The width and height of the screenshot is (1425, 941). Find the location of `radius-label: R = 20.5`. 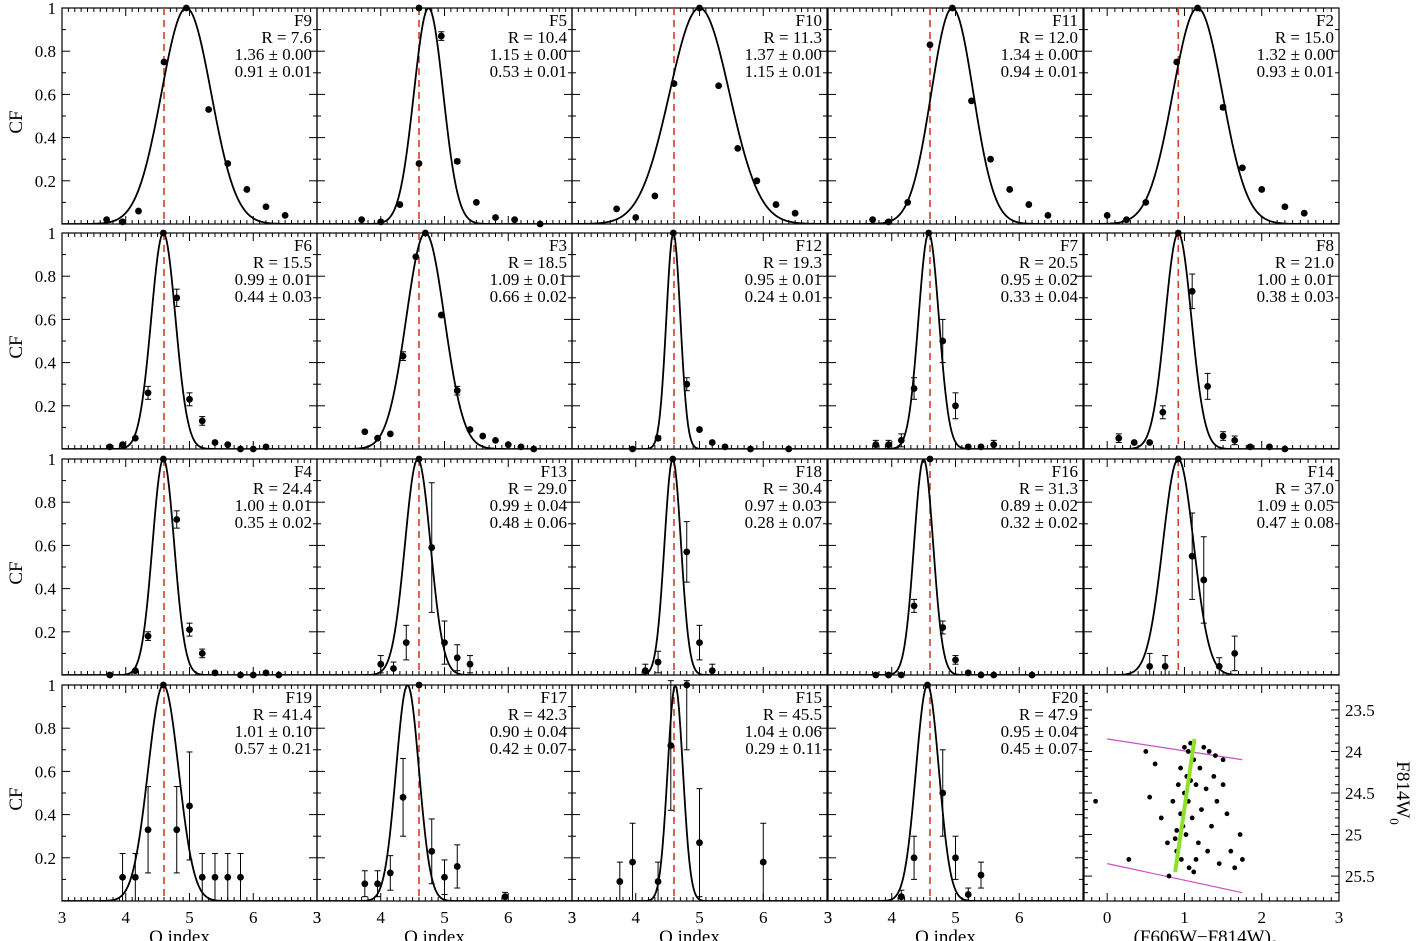

radius-label: R = 20.5 is located at coordinates (1048, 262).